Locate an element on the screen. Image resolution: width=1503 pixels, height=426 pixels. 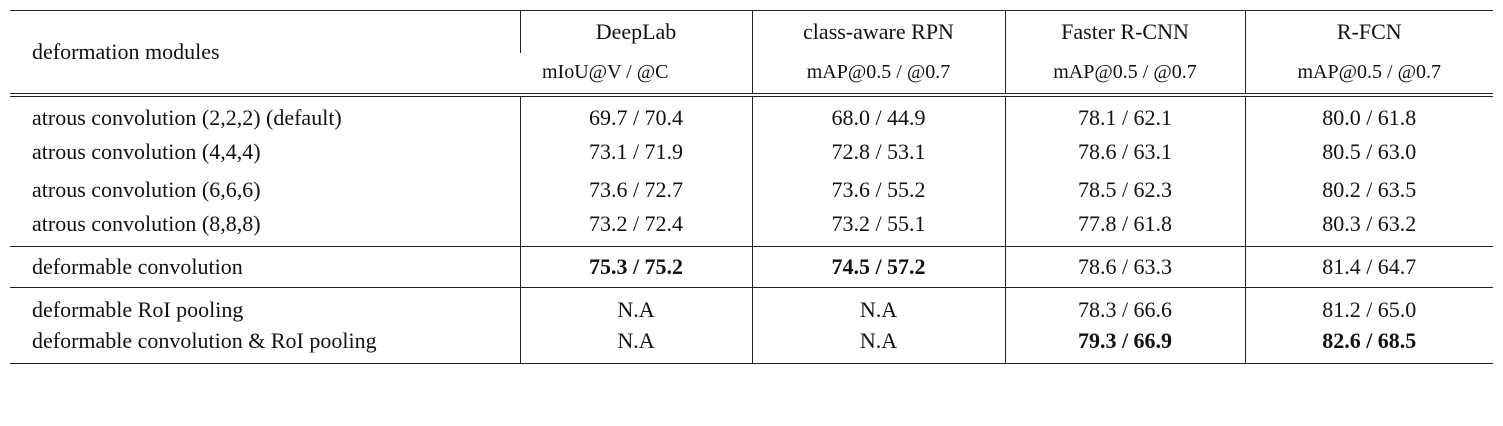
value-cell: 78.6 / 63.1 is located at coordinates (1124, 151).